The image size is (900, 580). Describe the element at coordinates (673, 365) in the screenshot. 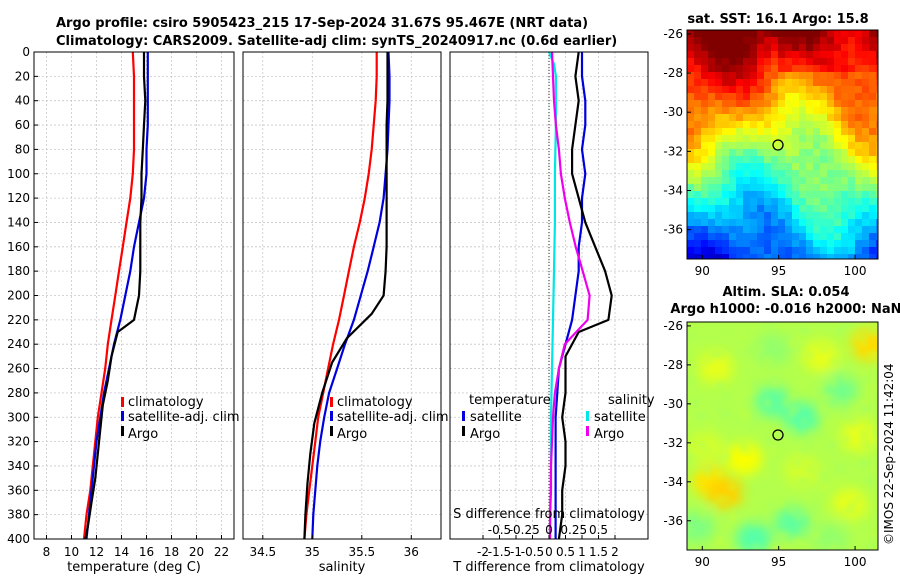

I see `map-y-tick-label: -28` at that location.